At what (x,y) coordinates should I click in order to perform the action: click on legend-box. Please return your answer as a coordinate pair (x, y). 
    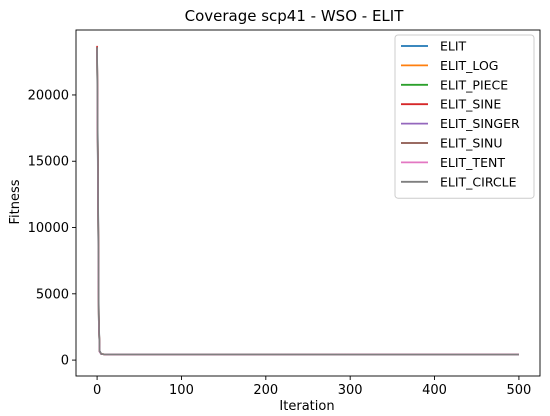
    Looking at the image, I should click on (464, 116).